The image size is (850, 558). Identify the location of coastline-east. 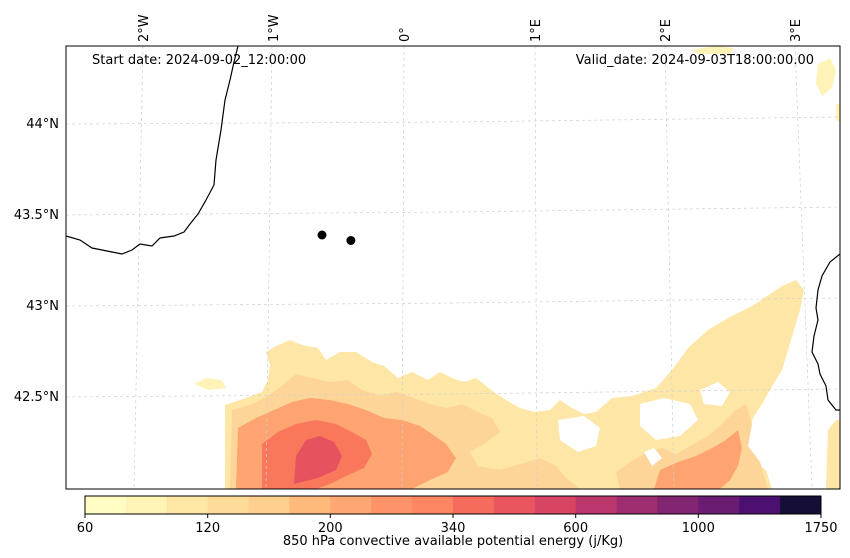
(825, 332).